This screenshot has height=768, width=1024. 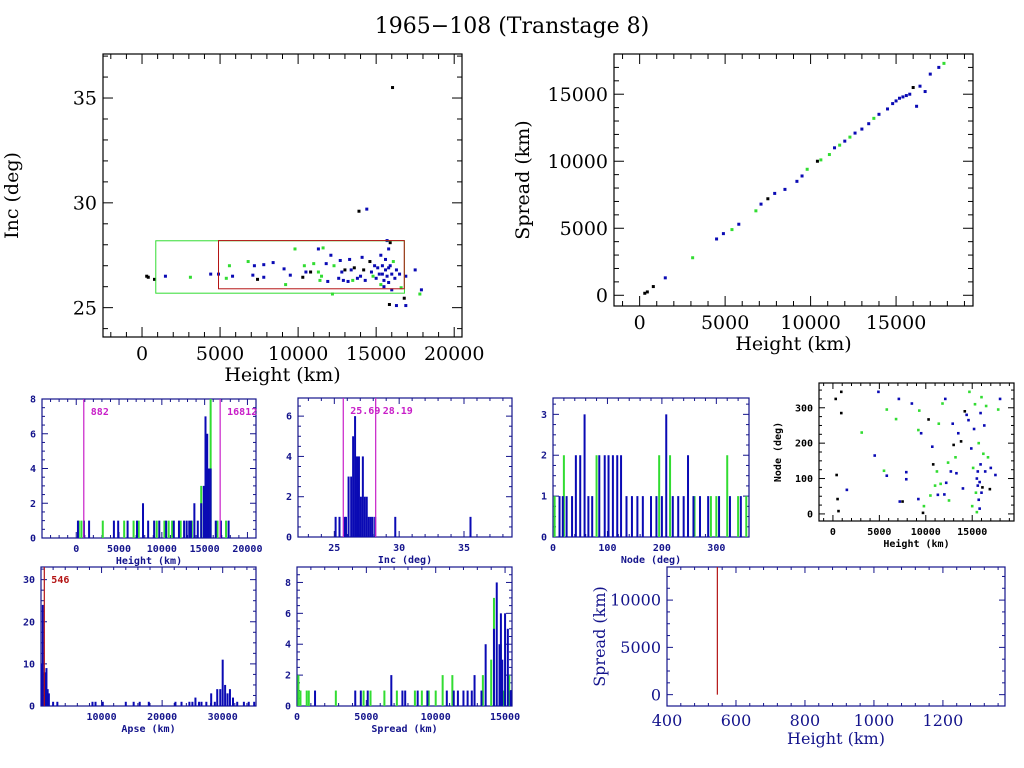 What do you see at coordinates (33, 539) in the screenshot?
I see `y-tick-label: 0` at bounding box center [33, 539].